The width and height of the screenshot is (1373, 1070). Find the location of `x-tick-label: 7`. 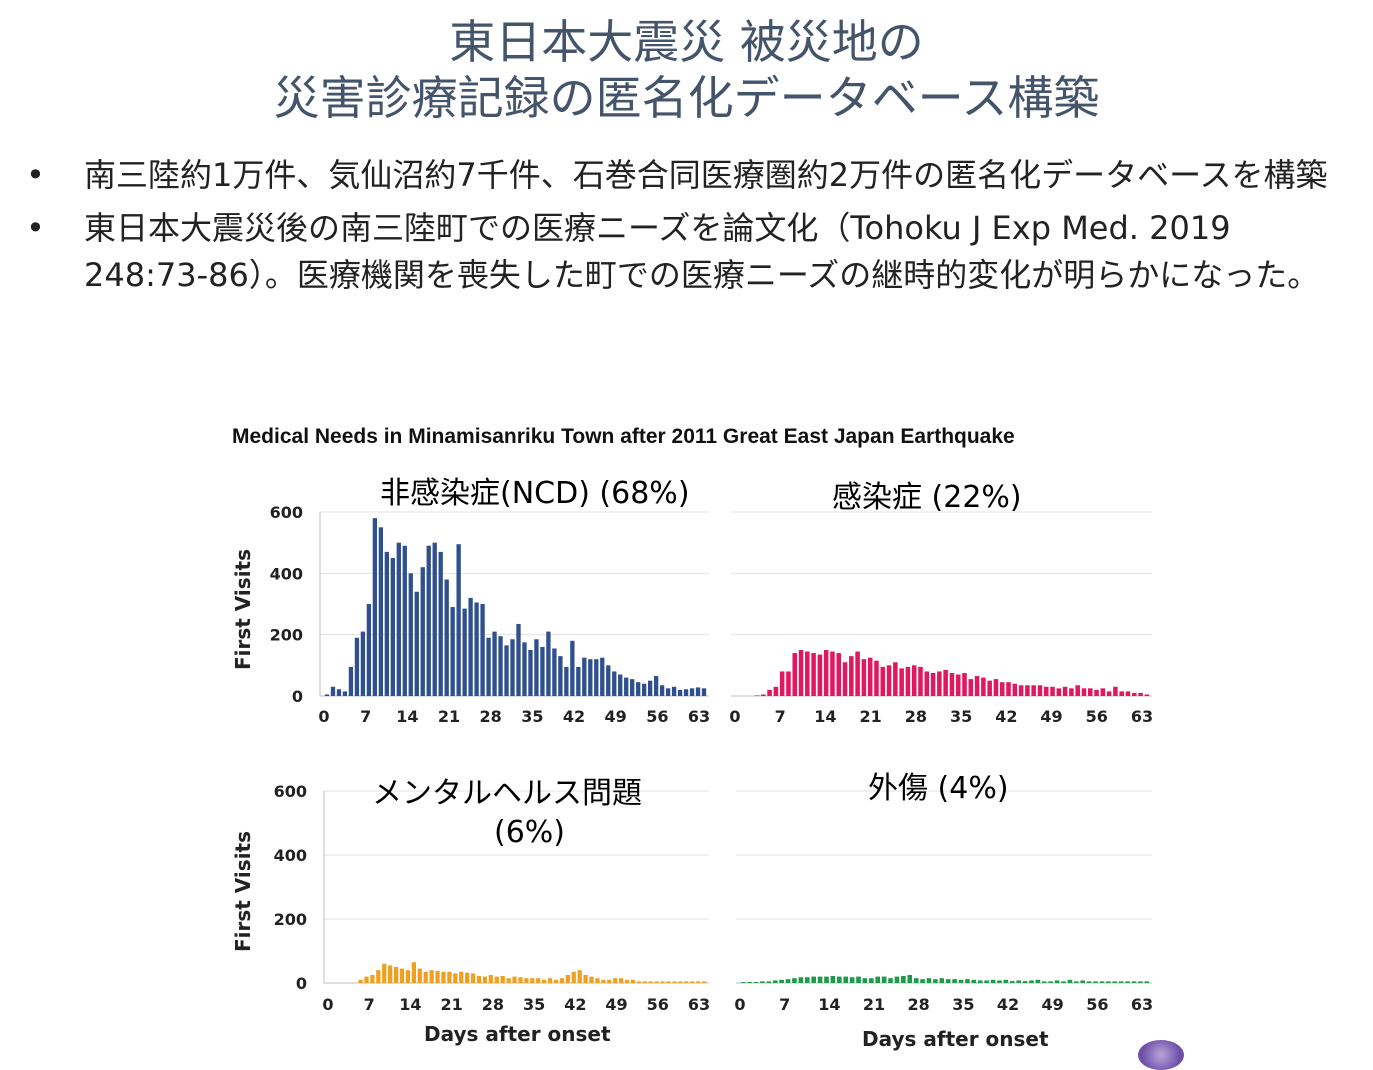

x-tick-label: 7 is located at coordinates (784, 1004).